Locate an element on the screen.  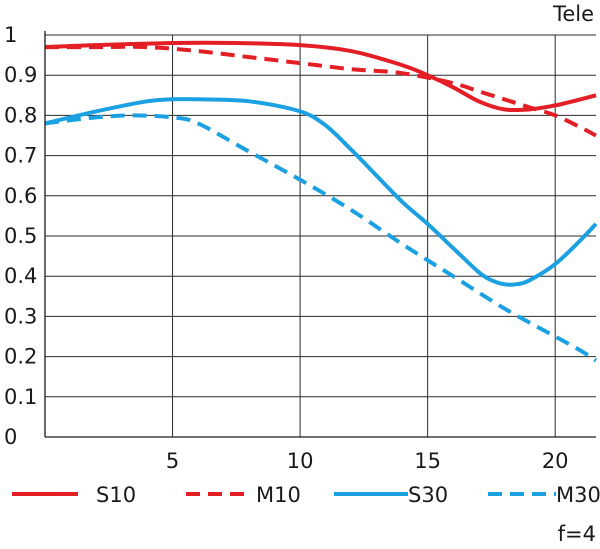
legend-item-s10: S10 is located at coordinates (74, 495).